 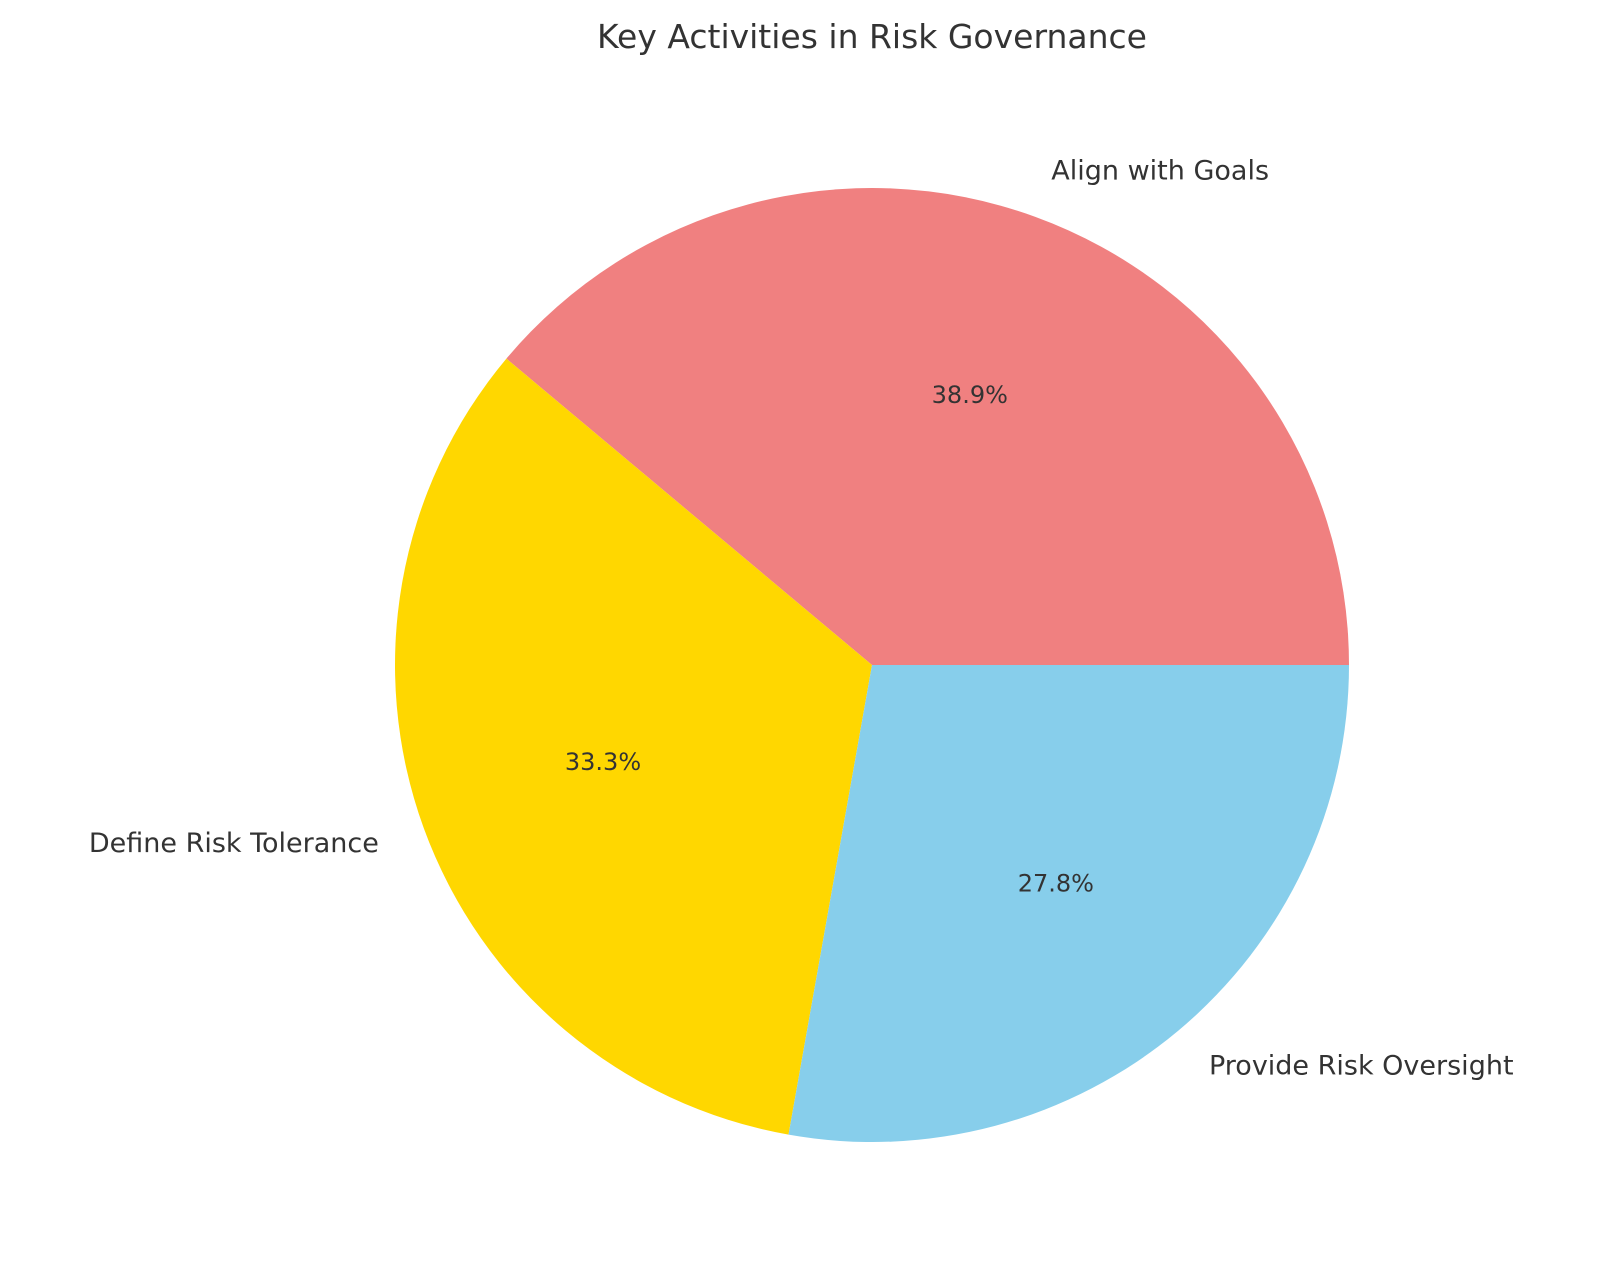 What do you see at coordinates (872, 36) in the screenshot?
I see `chart-title: Key Activities in Risk Governance` at bounding box center [872, 36].